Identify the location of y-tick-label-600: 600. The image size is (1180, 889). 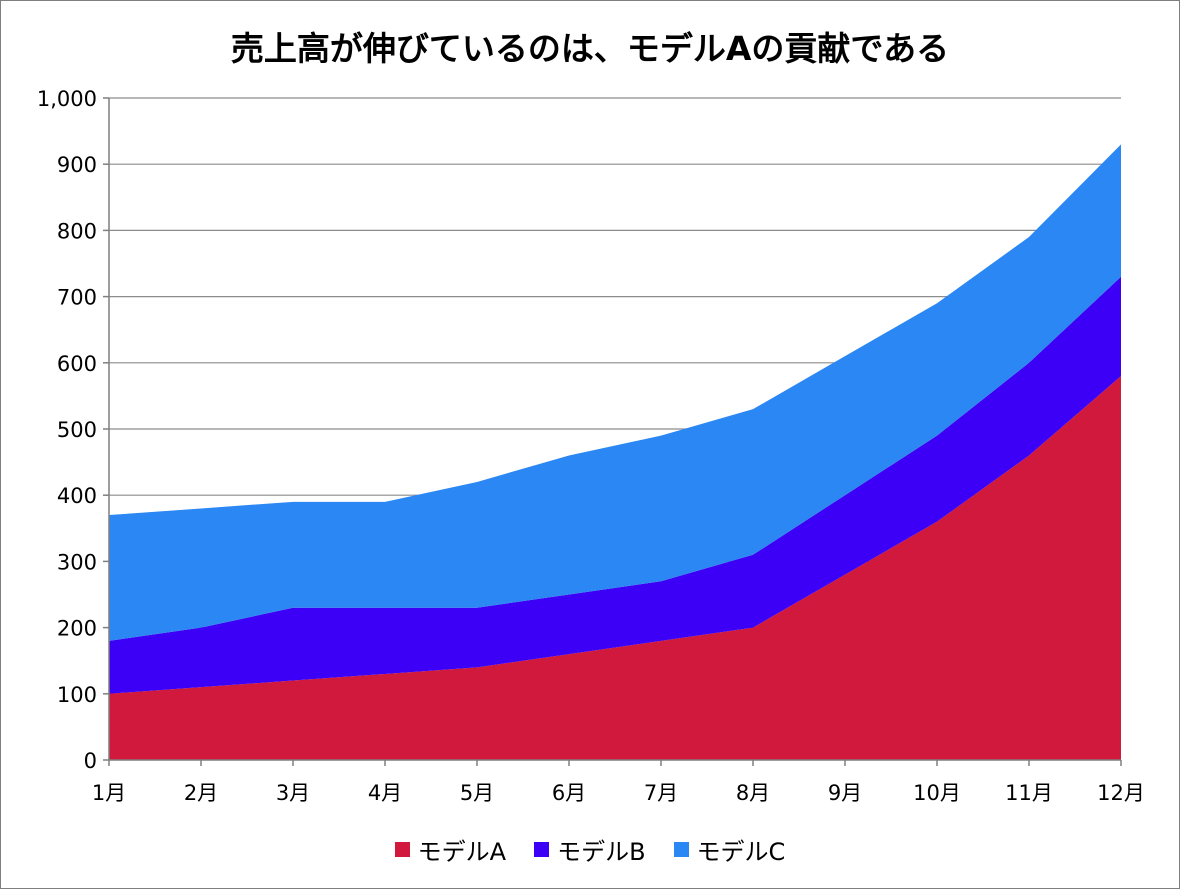
(77, 364).